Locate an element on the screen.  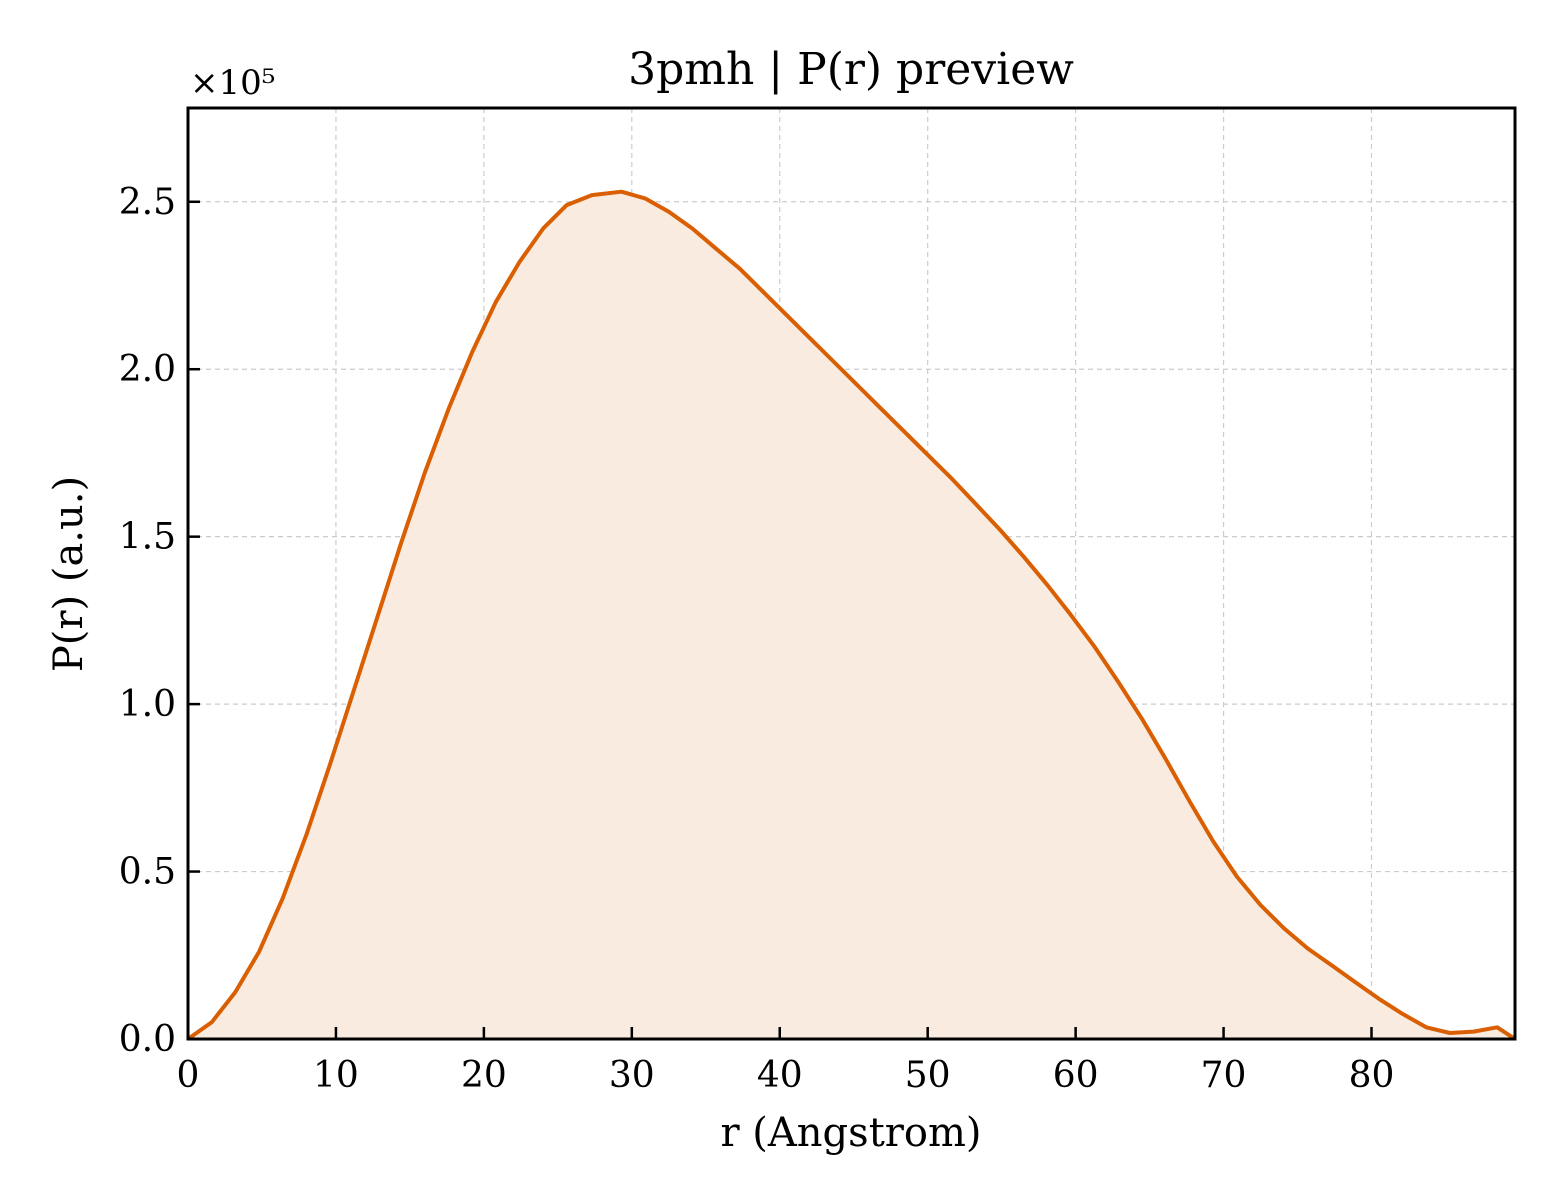
x-tick-label: 40 is located at coordinates (780, 1075).